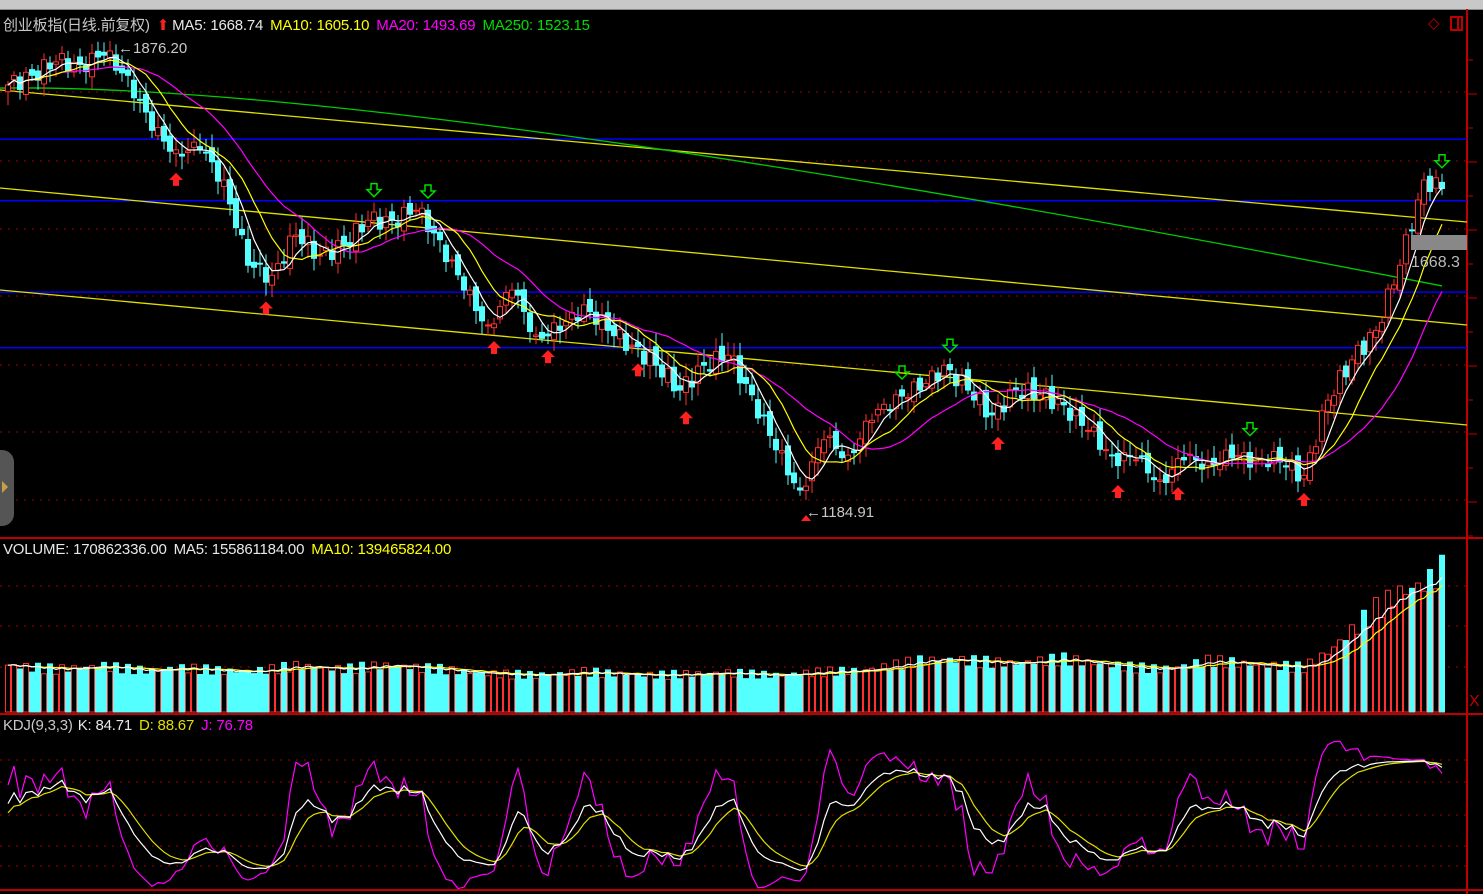 The width and height of the screenshot is (1483, 894). What do you see at coordinates (1474, 701) in the screenshot?
I see `close-pane-icon: X` at bounding box center [1474, 701].